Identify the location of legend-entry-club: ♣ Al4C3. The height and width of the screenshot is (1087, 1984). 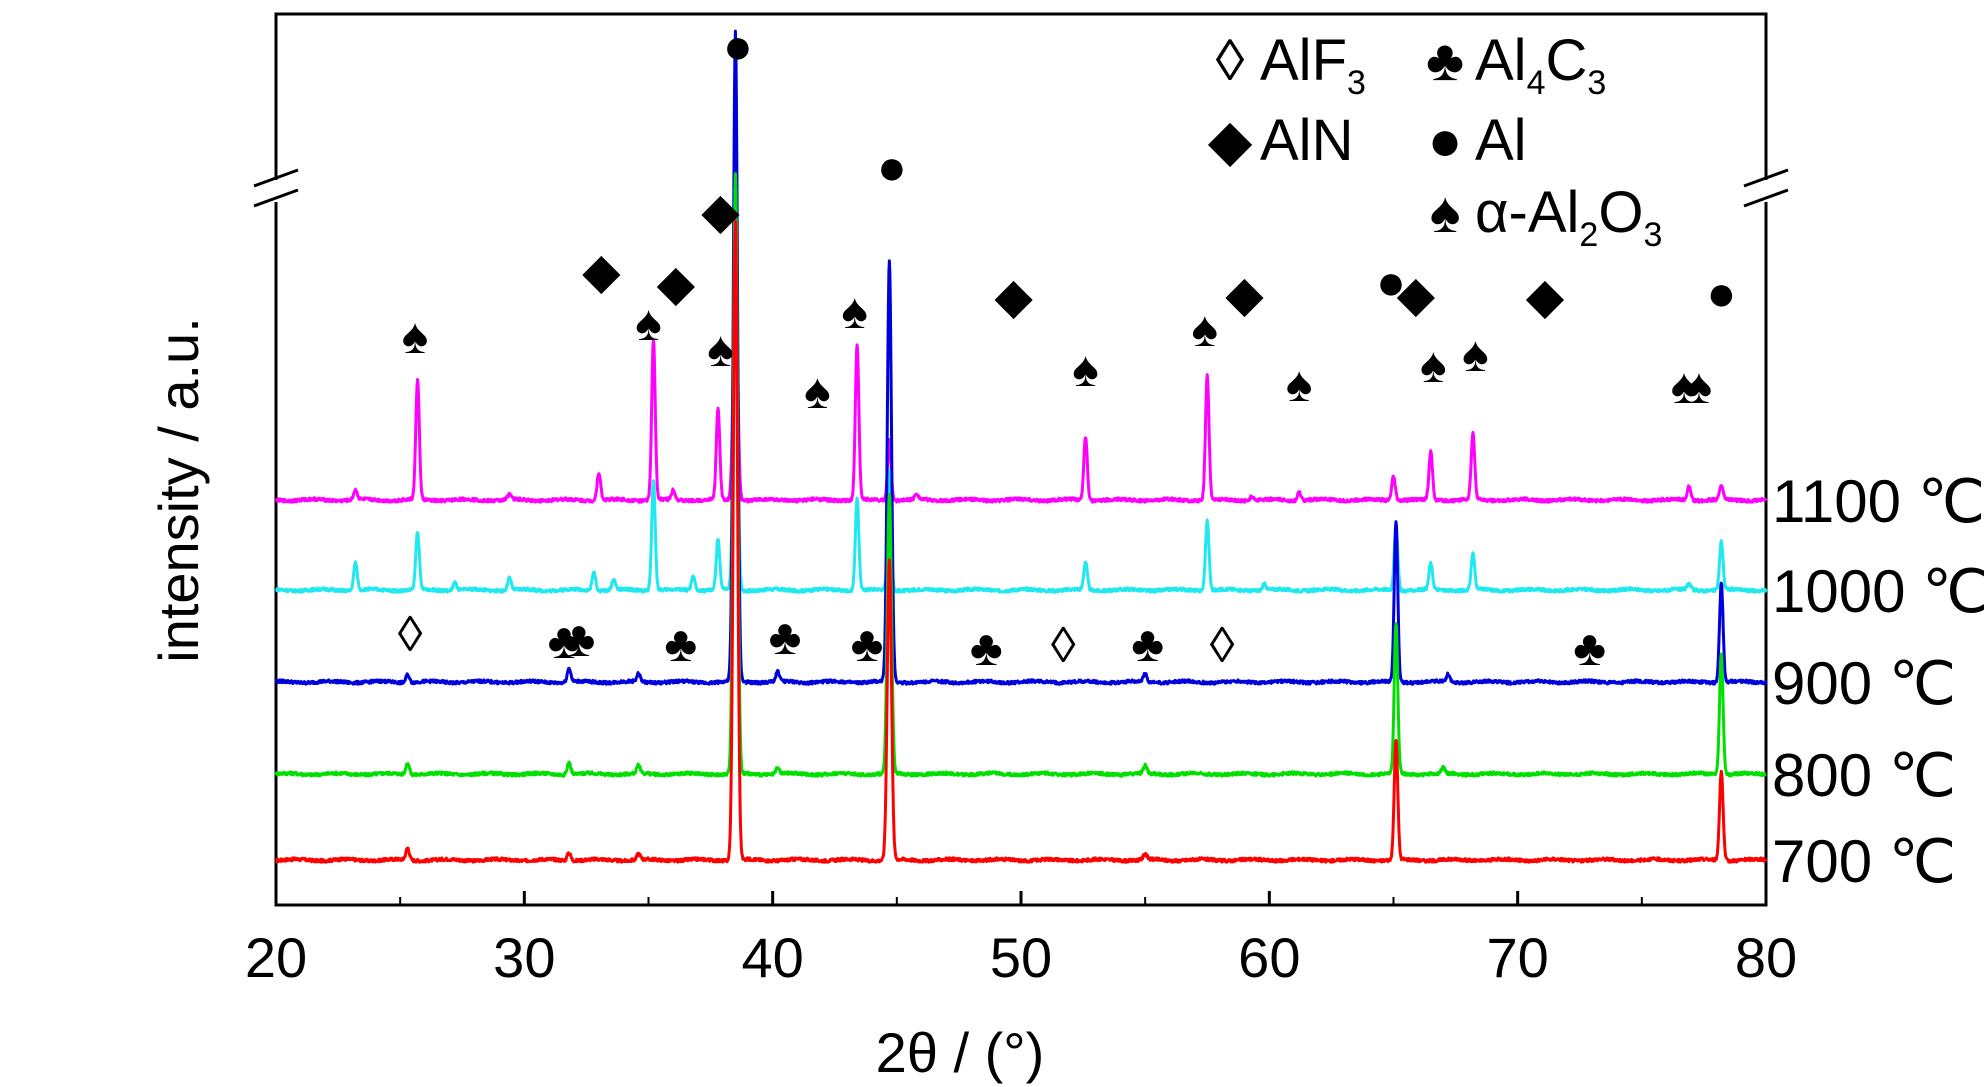
(1516, 65).